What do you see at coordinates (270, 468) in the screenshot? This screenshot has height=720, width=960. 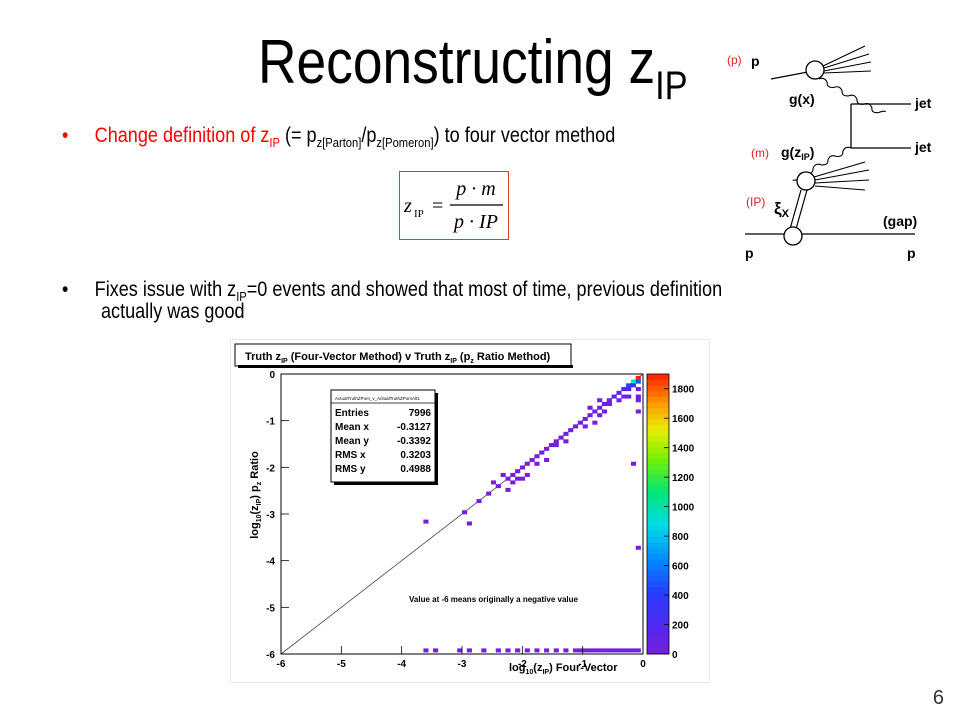 I see `y-tick-label: -2` at bounding box center [270, 468].